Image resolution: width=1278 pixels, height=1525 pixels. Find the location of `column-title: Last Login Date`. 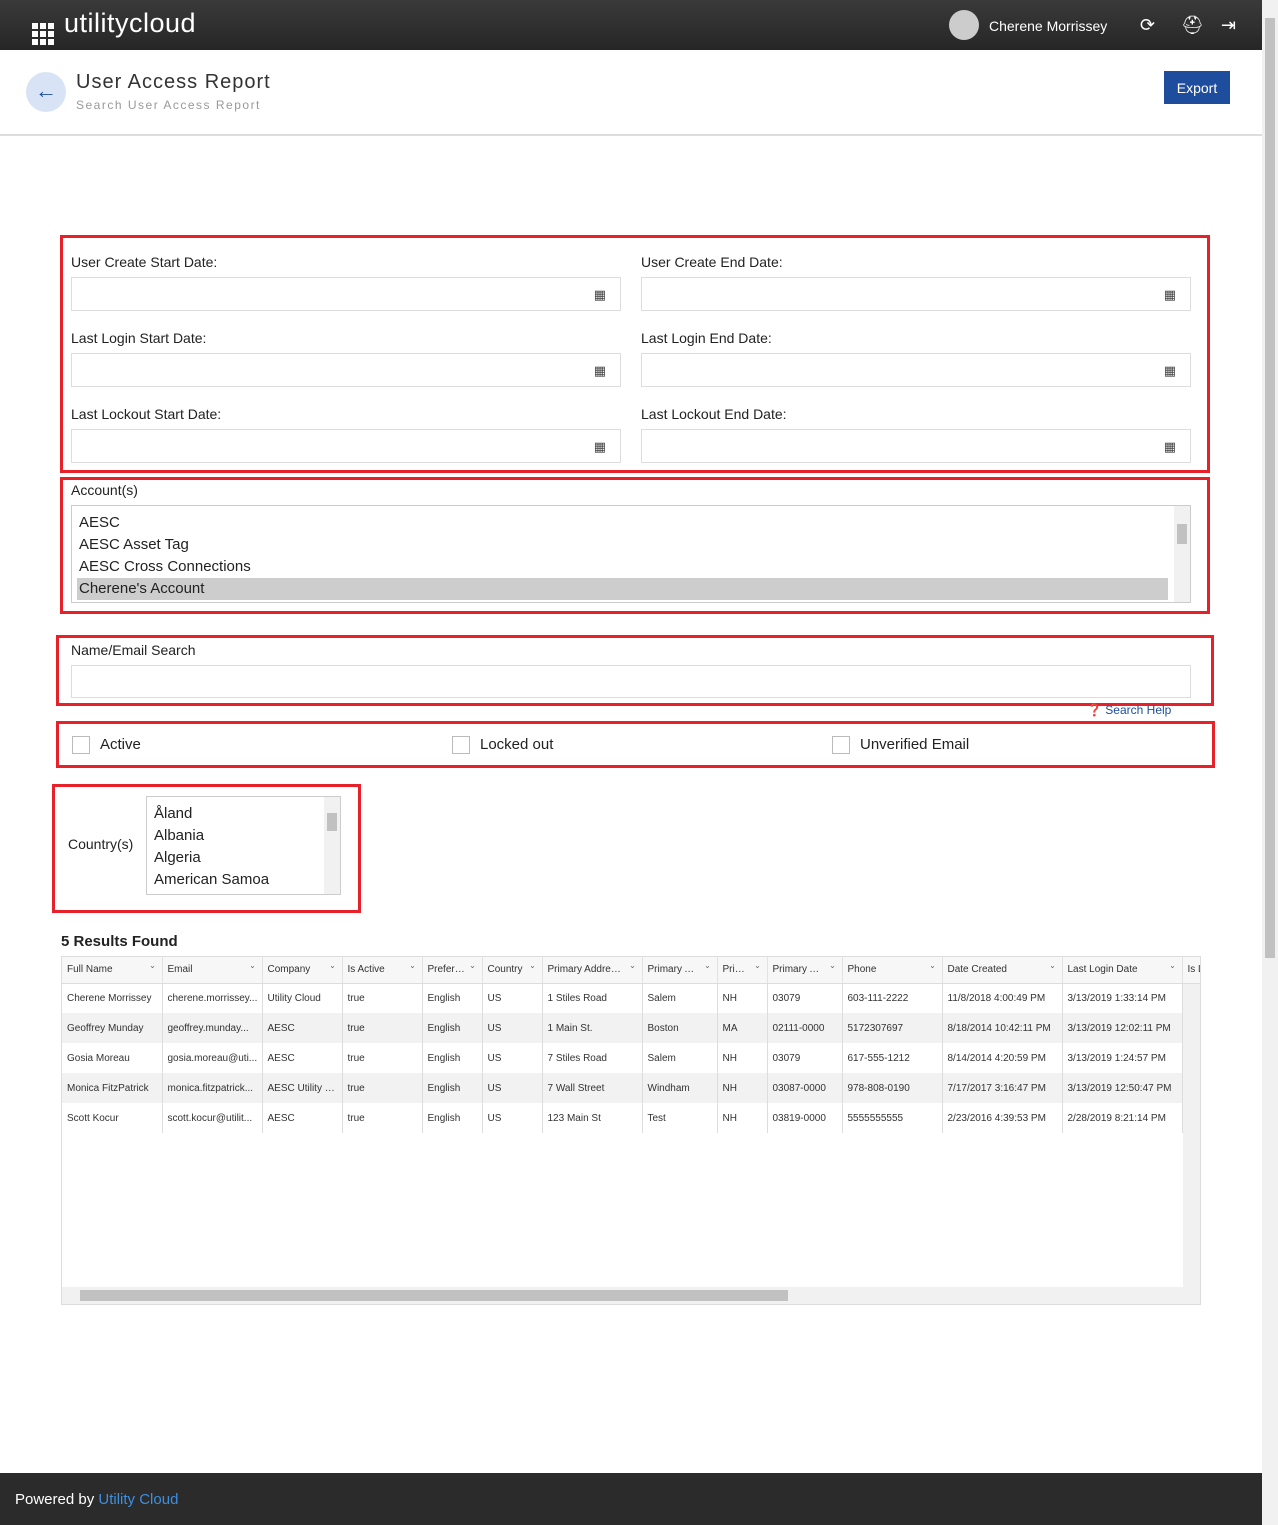

column-title: Last Login Date is located at coordinates (1102, 970).